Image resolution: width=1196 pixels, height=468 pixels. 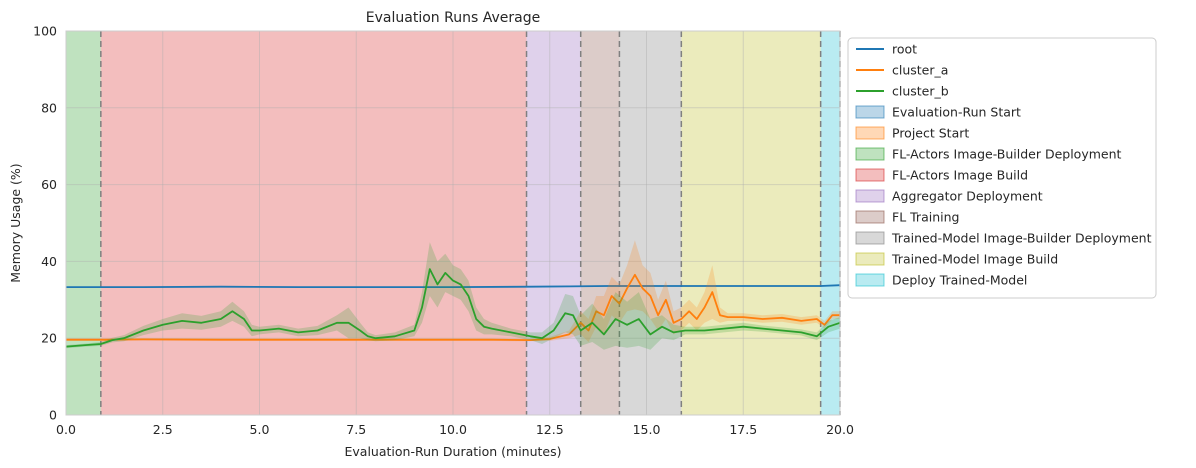 I want to click on series-line-cluster_b, so click(x=453, y=308).